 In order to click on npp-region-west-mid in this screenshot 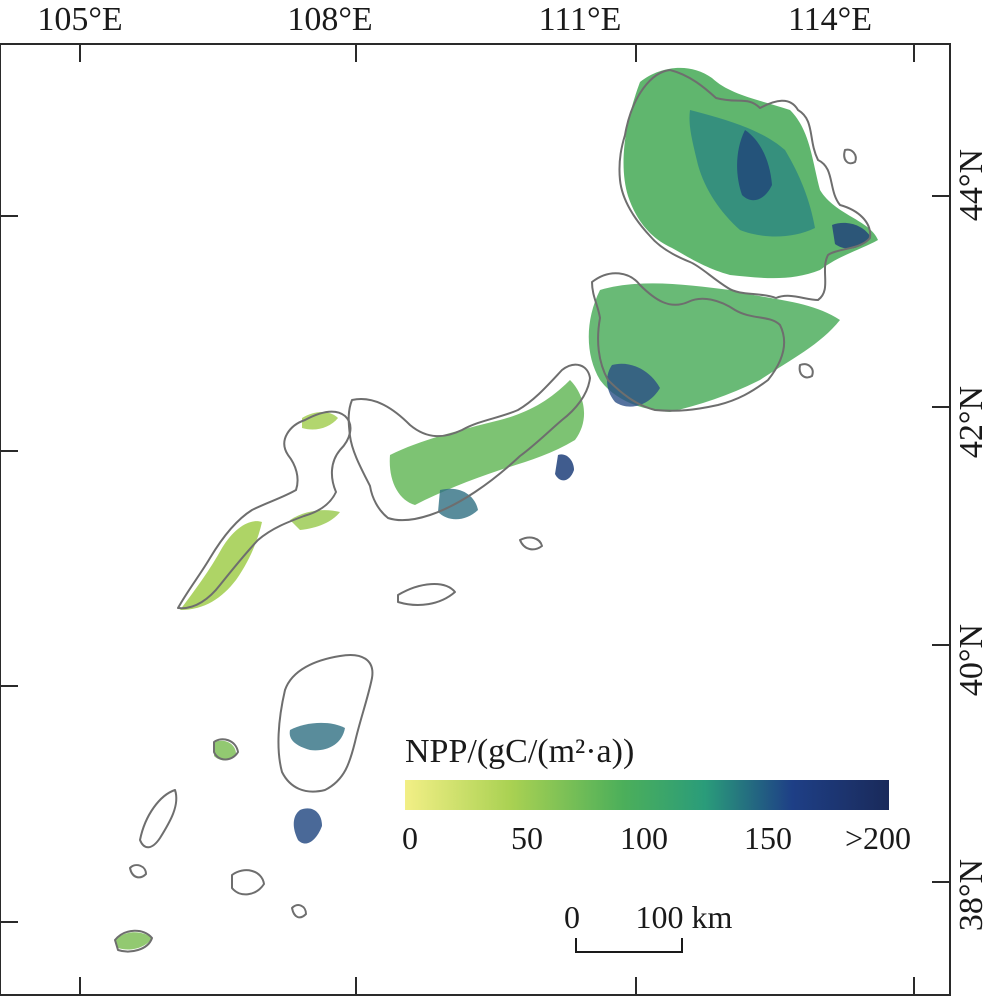, I will do `click(315, 520)`.